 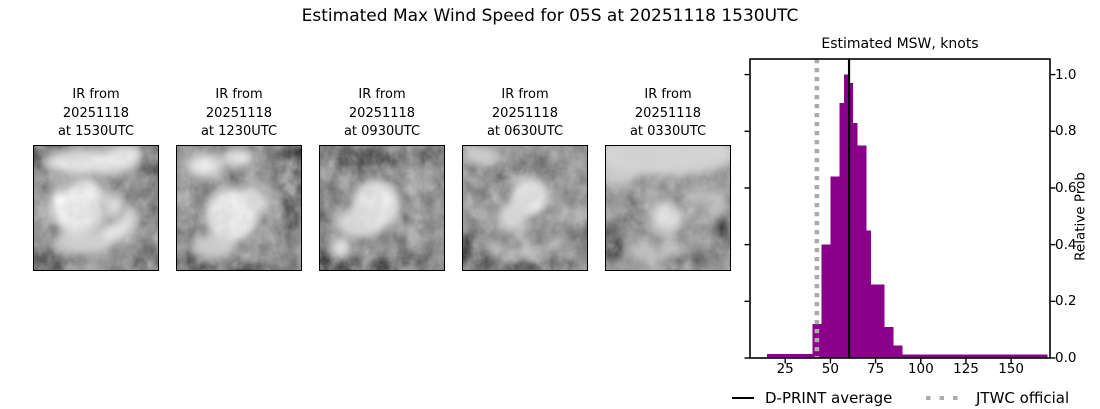 I want to click on legend-item-jtwc: JTWC official, so click(x=997, y=398).